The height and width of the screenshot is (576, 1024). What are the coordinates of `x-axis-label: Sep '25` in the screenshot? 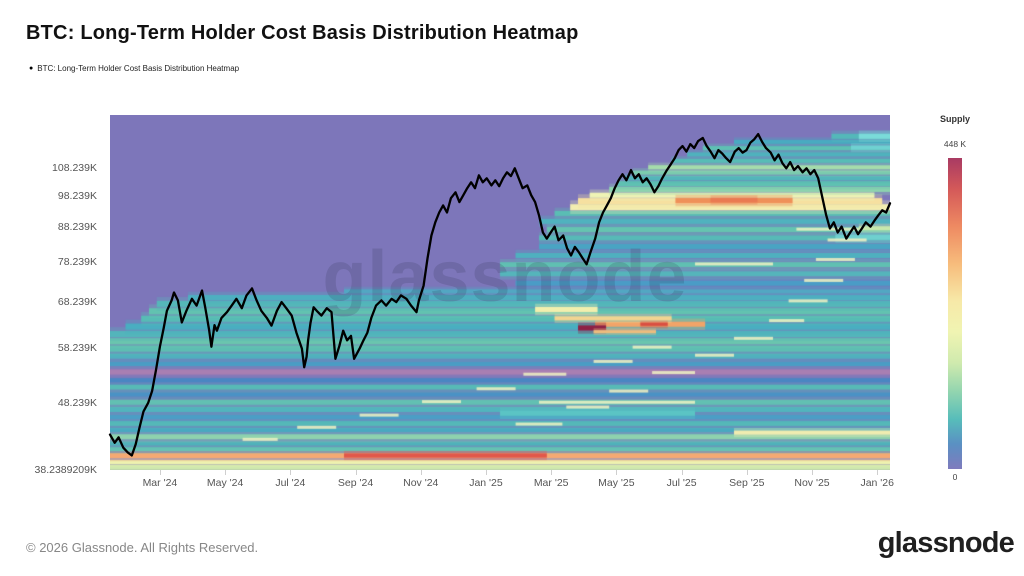 It's located at (747, 483).